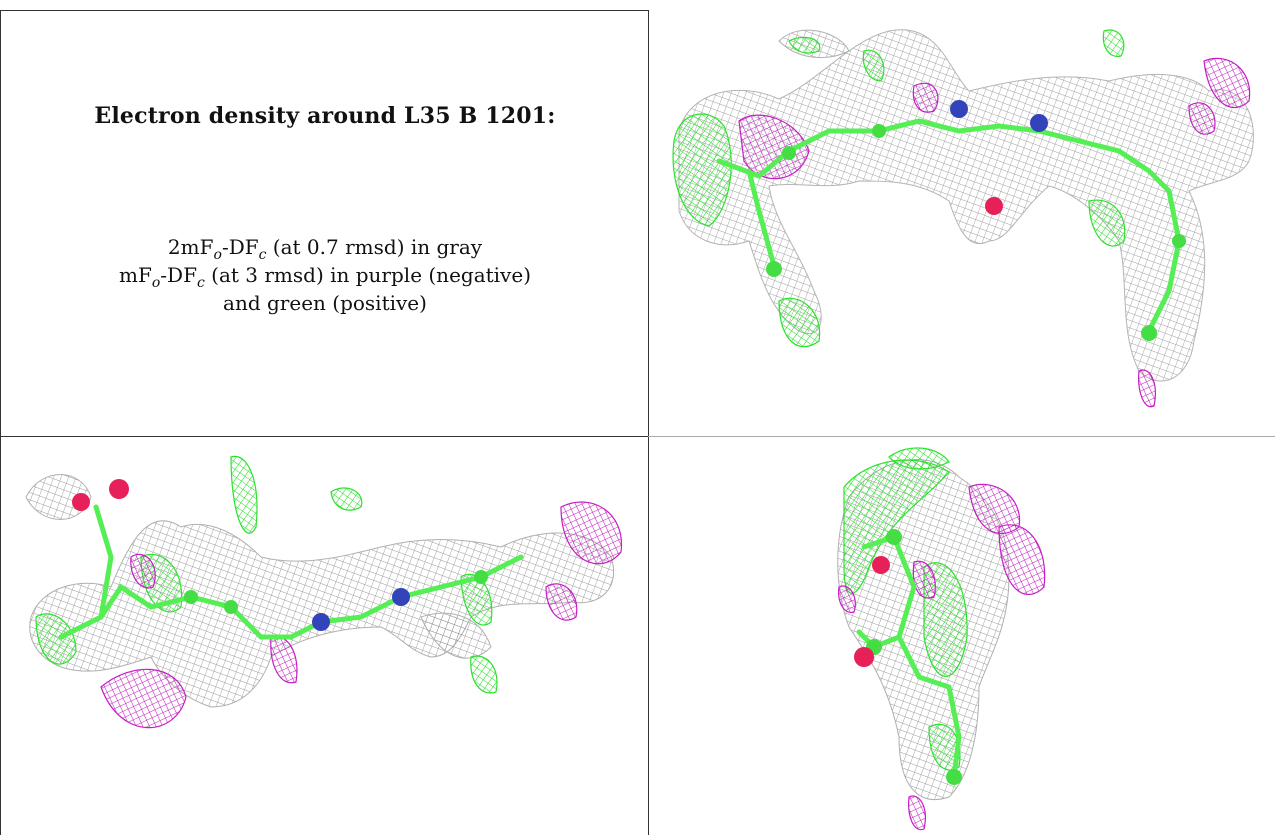 The width and height of the screenshot is (1275, 835). I want to click on table-divider-horizontal-right, so click(961, 436).